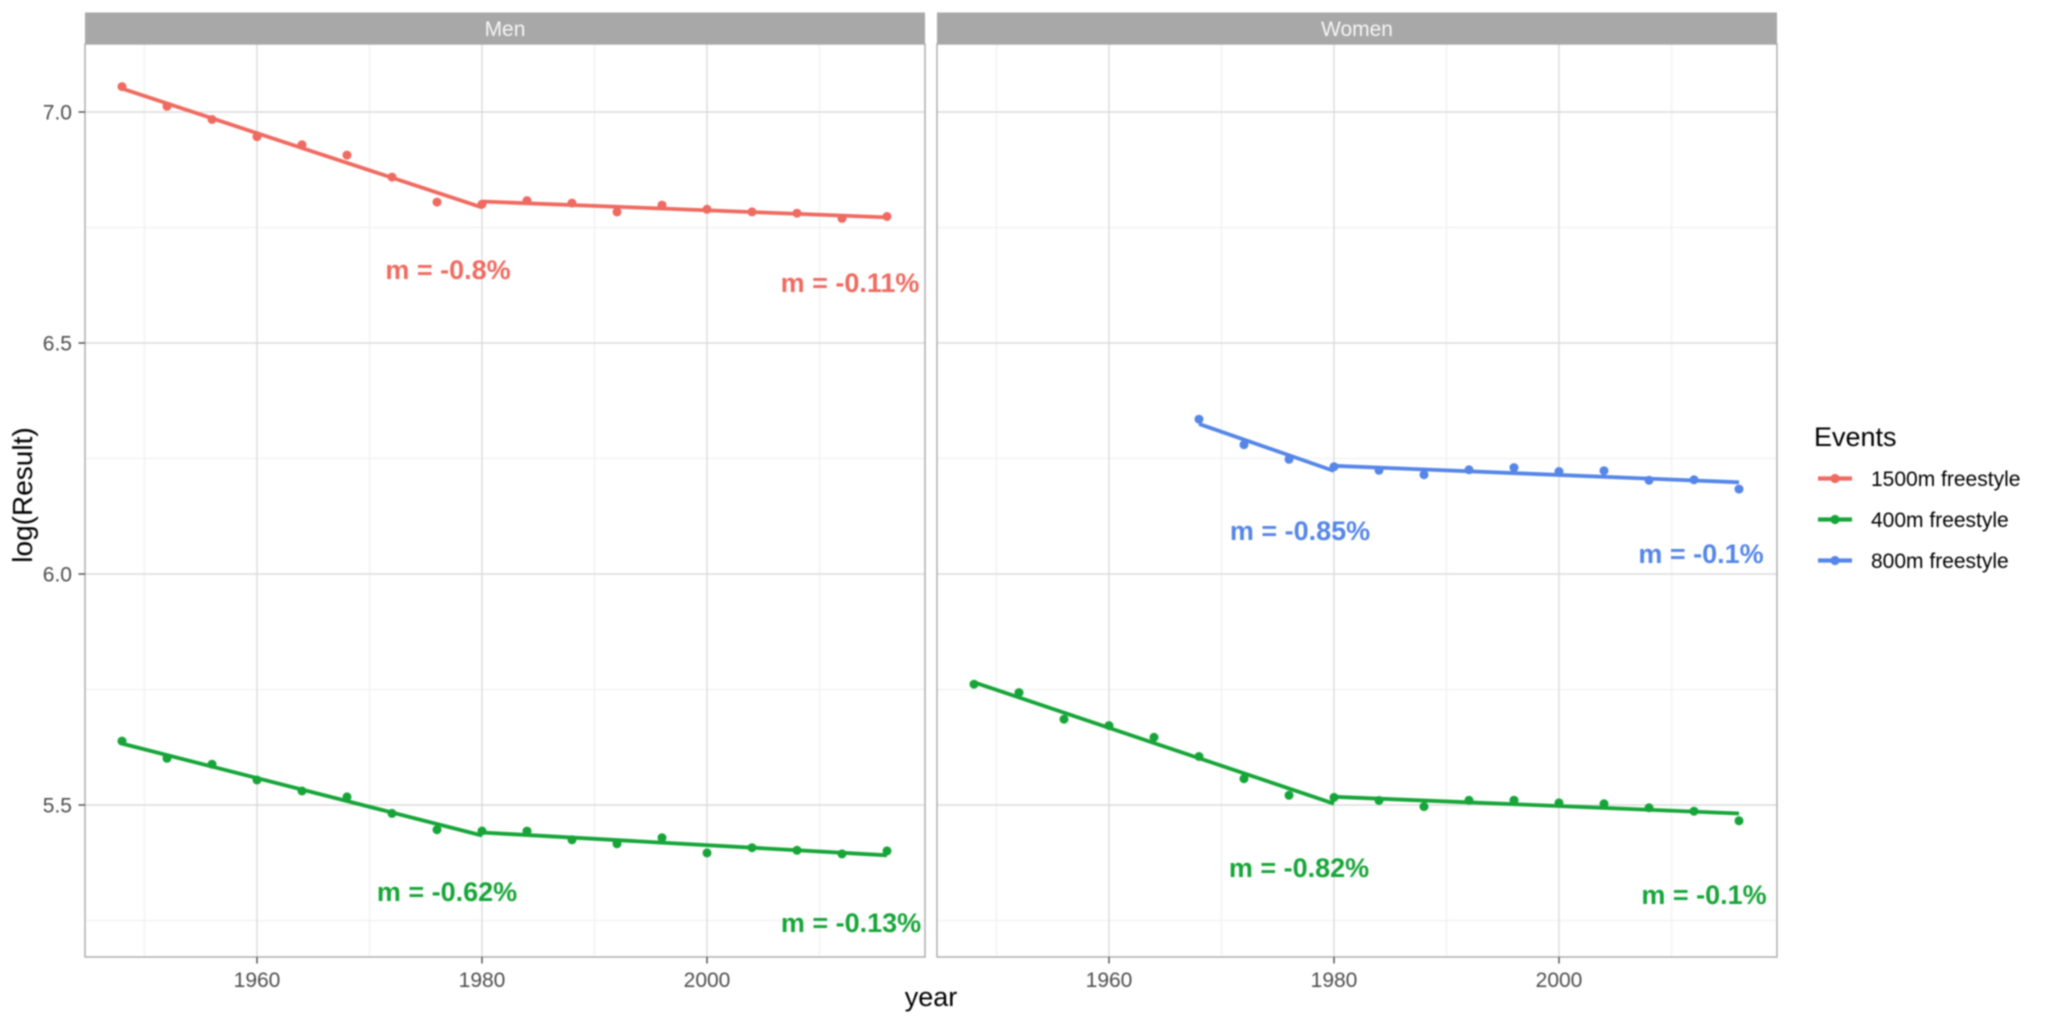  Describe the element at coordinates (1300, 531) in the screenshot. I see `svg-text: m = -0.85%` at that location.